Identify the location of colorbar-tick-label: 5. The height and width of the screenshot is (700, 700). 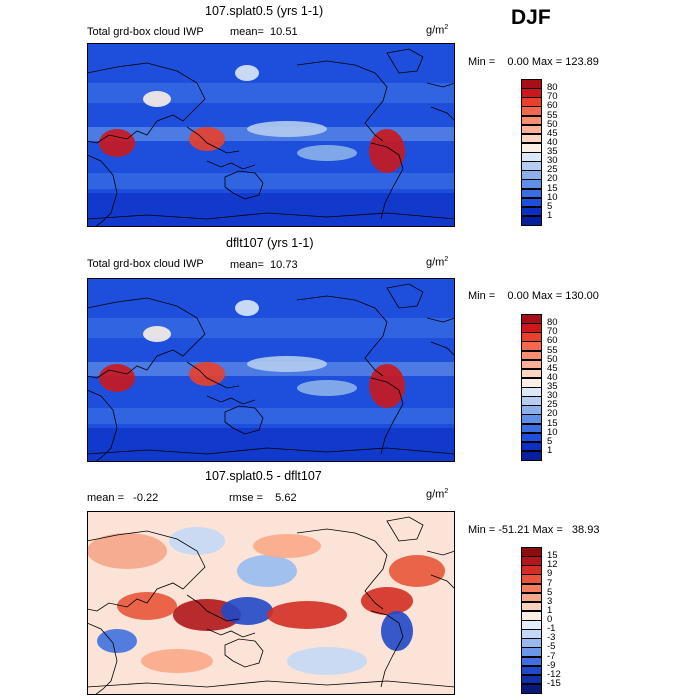
(550, 206).